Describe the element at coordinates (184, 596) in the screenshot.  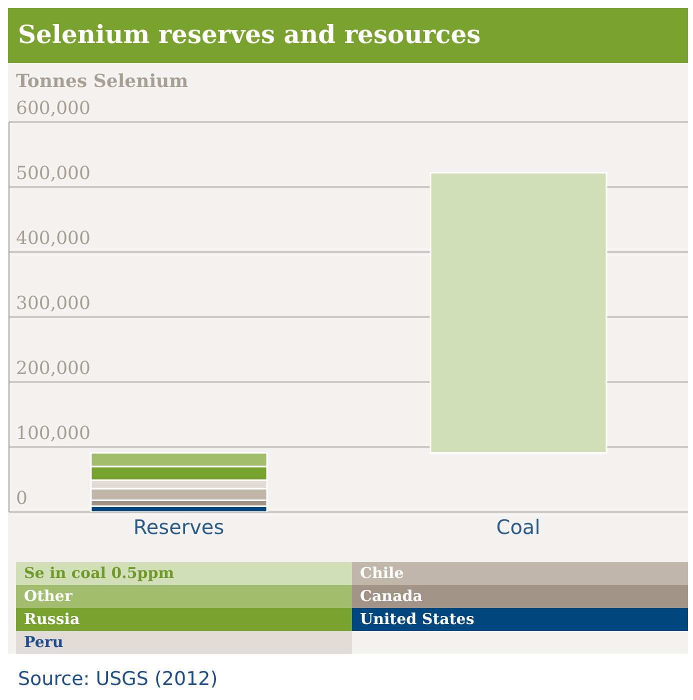
I see `text: Other` at that location.